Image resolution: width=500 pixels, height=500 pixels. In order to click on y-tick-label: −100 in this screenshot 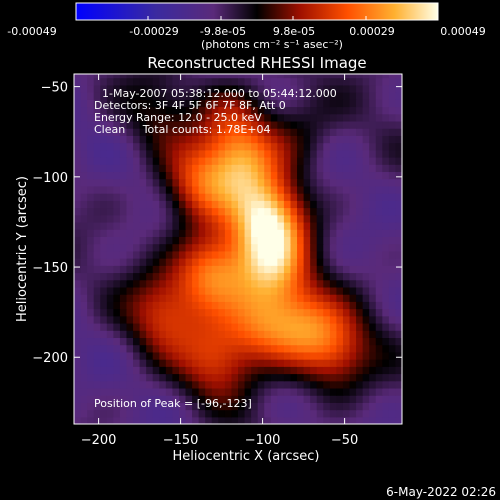, I will do `click(50, 178)`.